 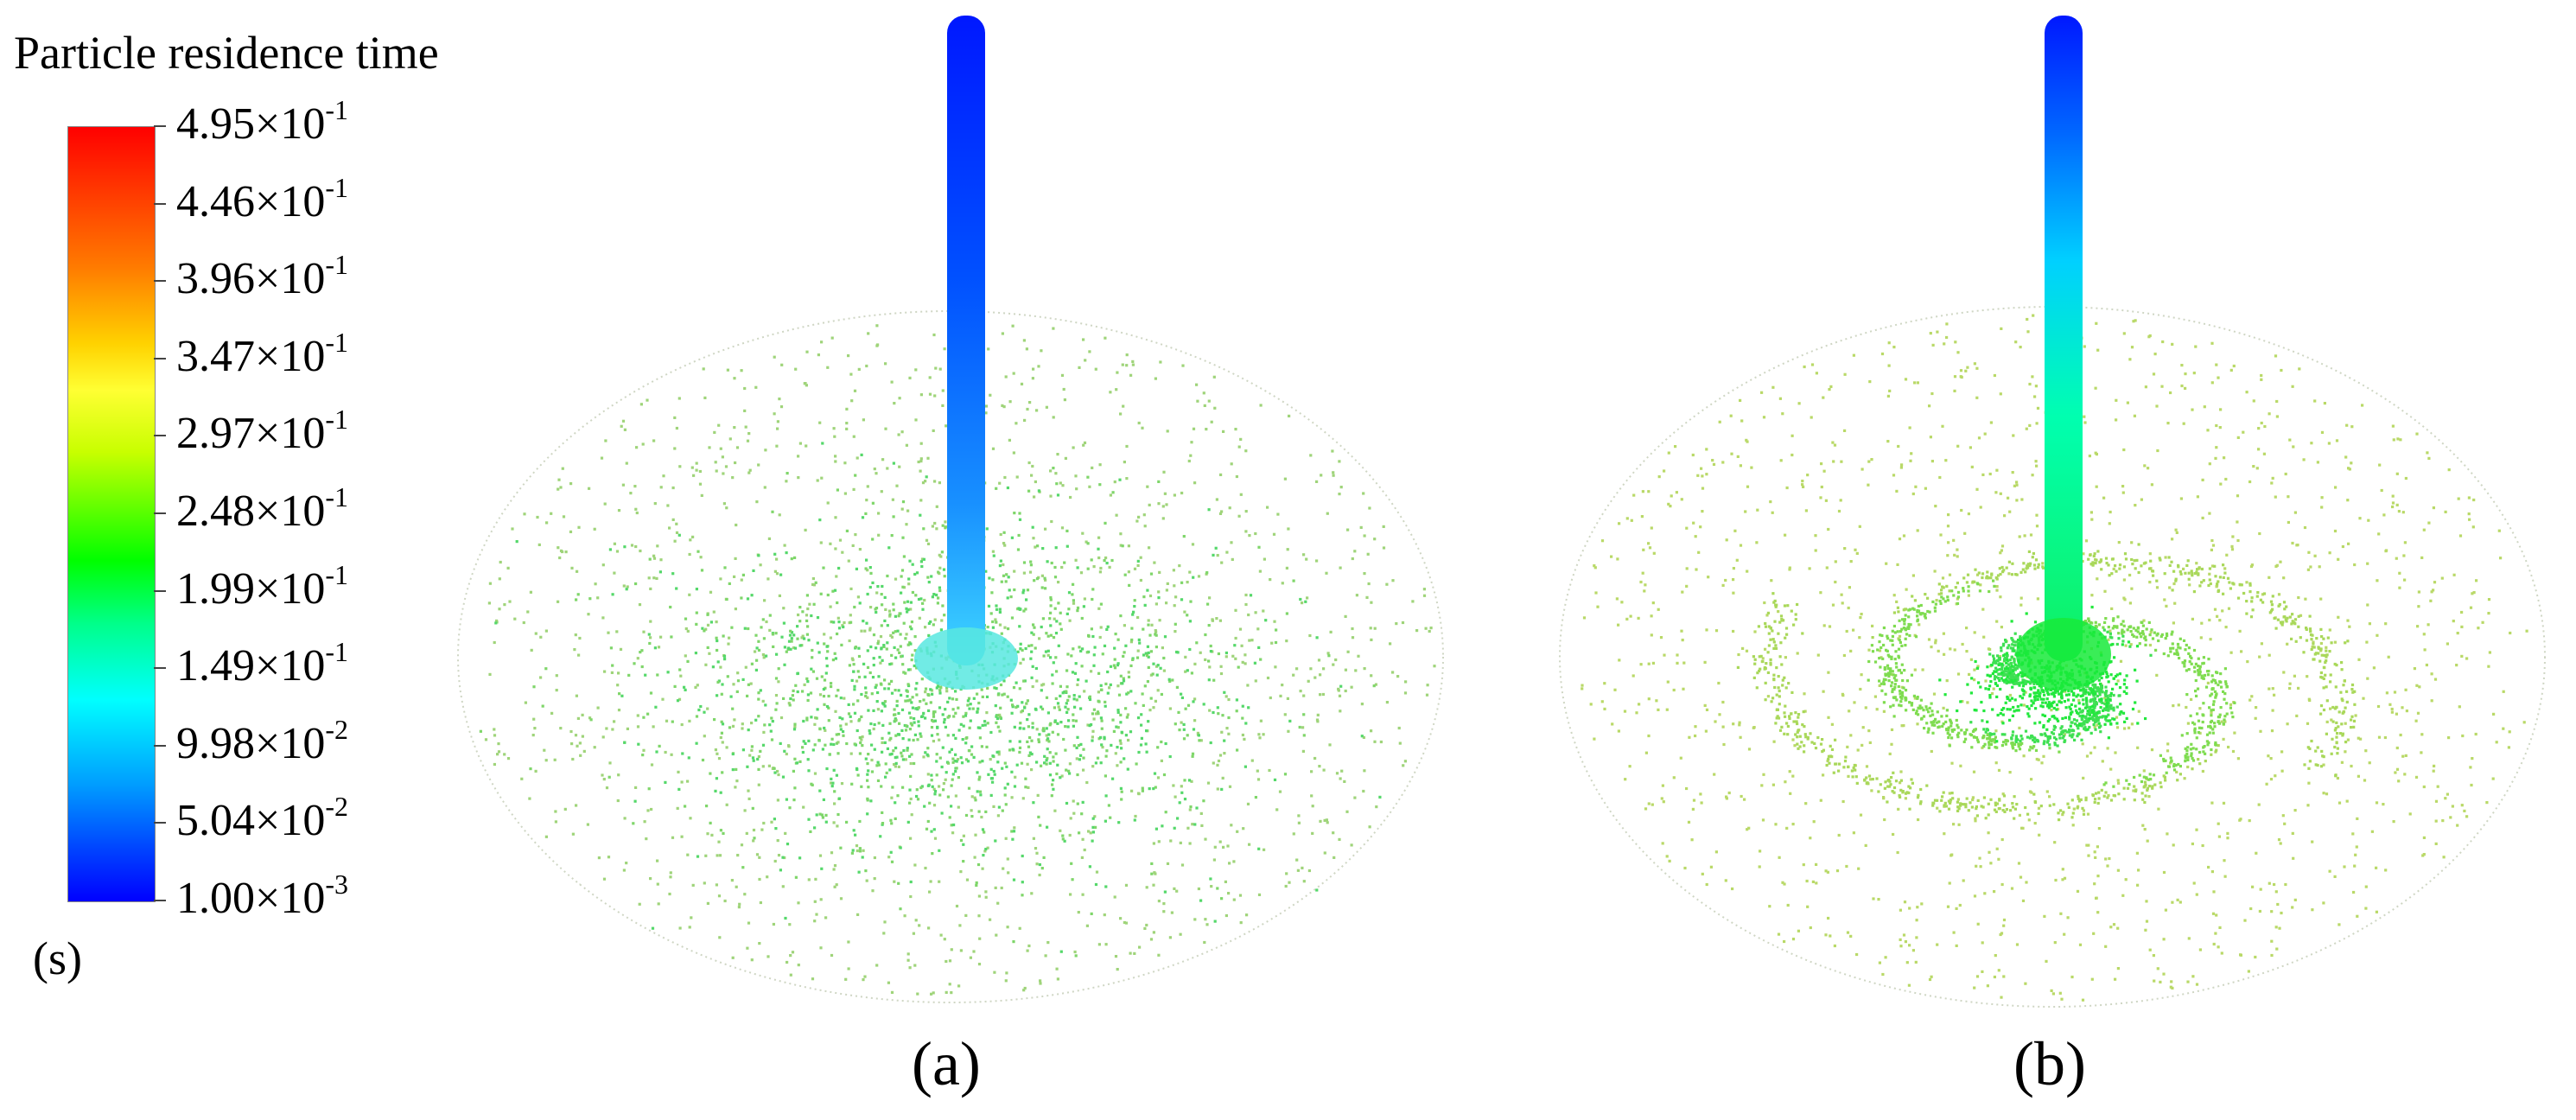 What do you see at coordinates (160, 126) in the screenshot?
I see `colorbar-tick-mark` at bounding box center [160, 126].